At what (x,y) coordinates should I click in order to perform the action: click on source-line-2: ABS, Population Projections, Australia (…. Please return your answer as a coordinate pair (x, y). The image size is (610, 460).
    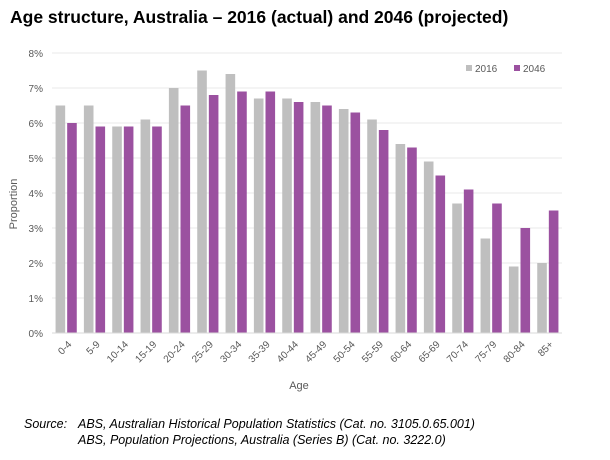
    Looking at the image, I should click on (262, 440).